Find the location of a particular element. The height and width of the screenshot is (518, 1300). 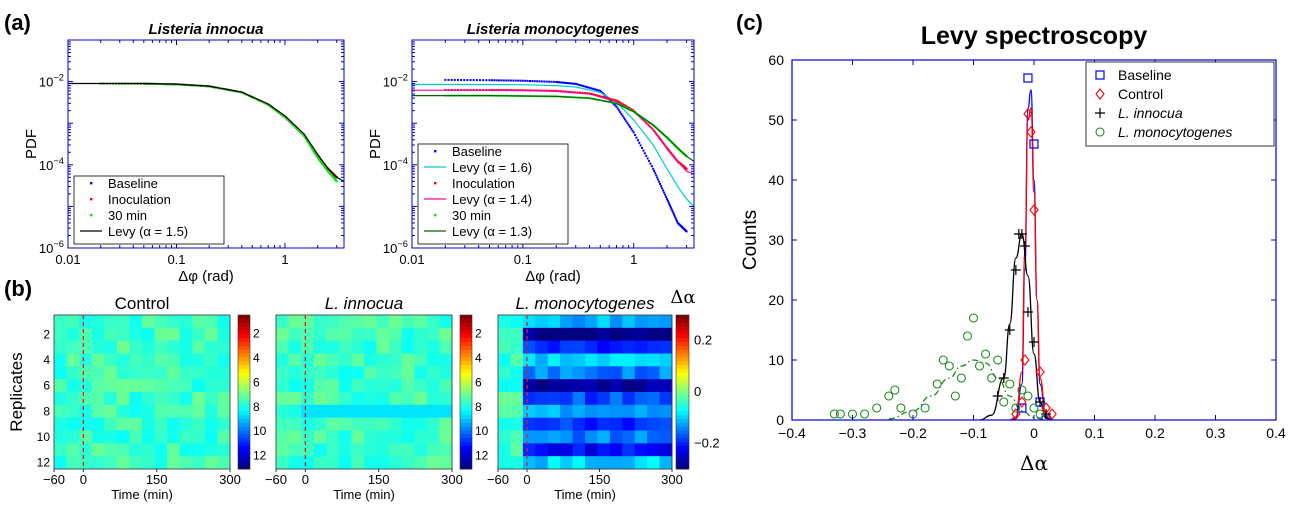

x-tick-label: −0.2 is located at coordinates (913, 433).